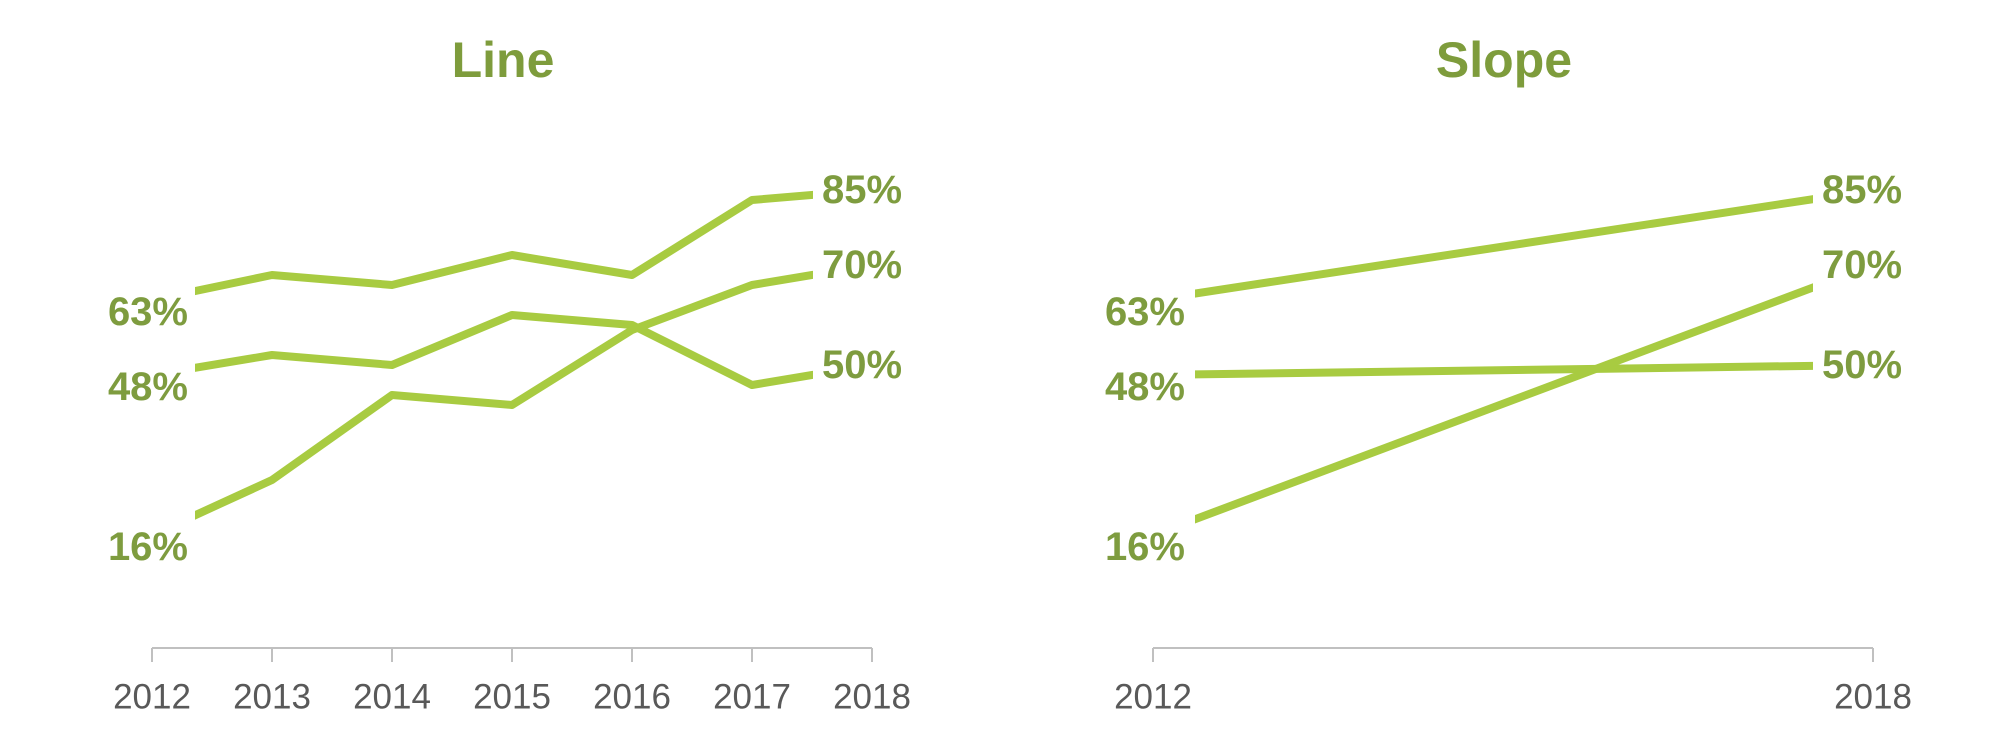 The image size is (2000, 755). I want to click on x-tick-label: 2015, so click(512, 697).